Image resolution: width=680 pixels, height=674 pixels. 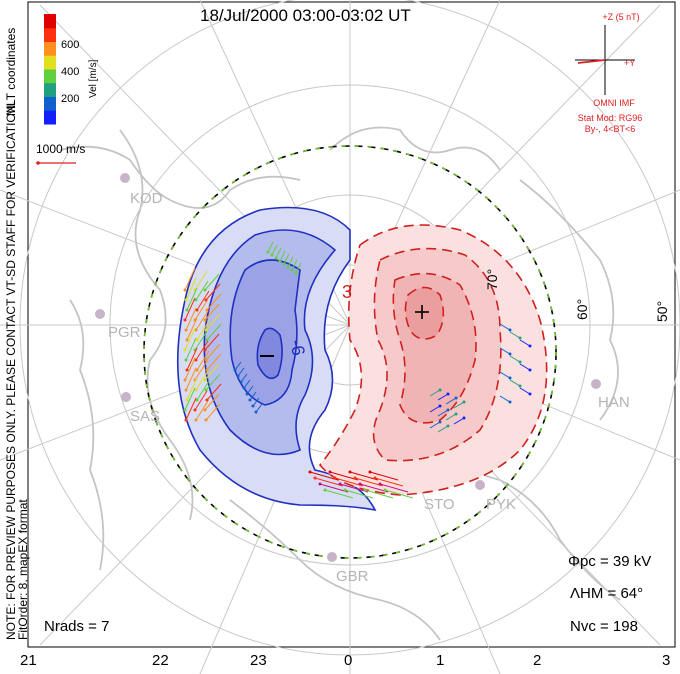 What do you see at coordinates (145, 416) in the screenshot?
I see `station-sas: SAS` at bounding box center [145, 416].